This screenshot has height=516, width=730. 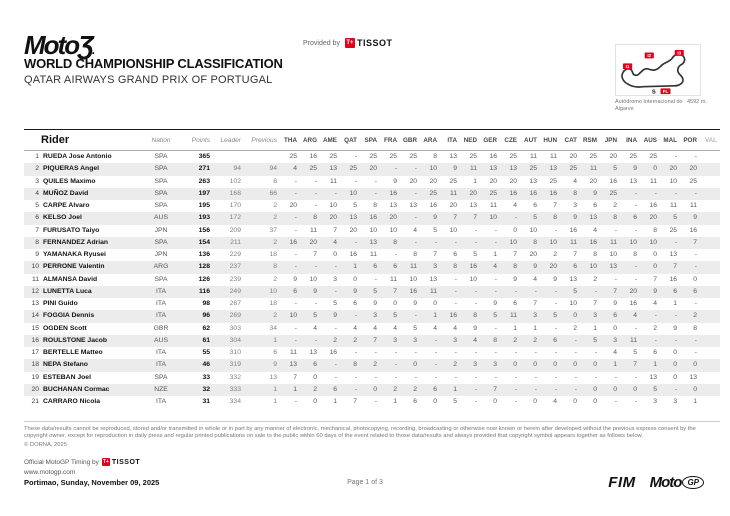 What do you see at coordinates (555, 254) in the screenshot?
I see `score-hun: 2` at bounding box center [555, 254].